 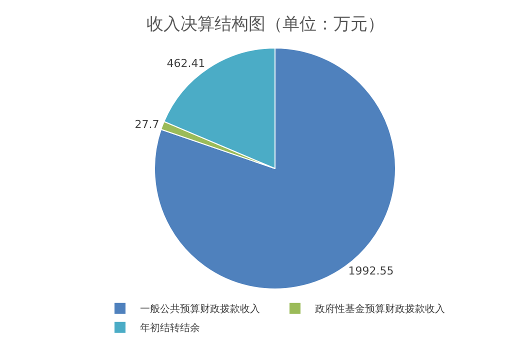 What do you see at coordinates (371, 271) in the screenshot?
I see `data-label: 1992.55` at bounding box center [371, 271].